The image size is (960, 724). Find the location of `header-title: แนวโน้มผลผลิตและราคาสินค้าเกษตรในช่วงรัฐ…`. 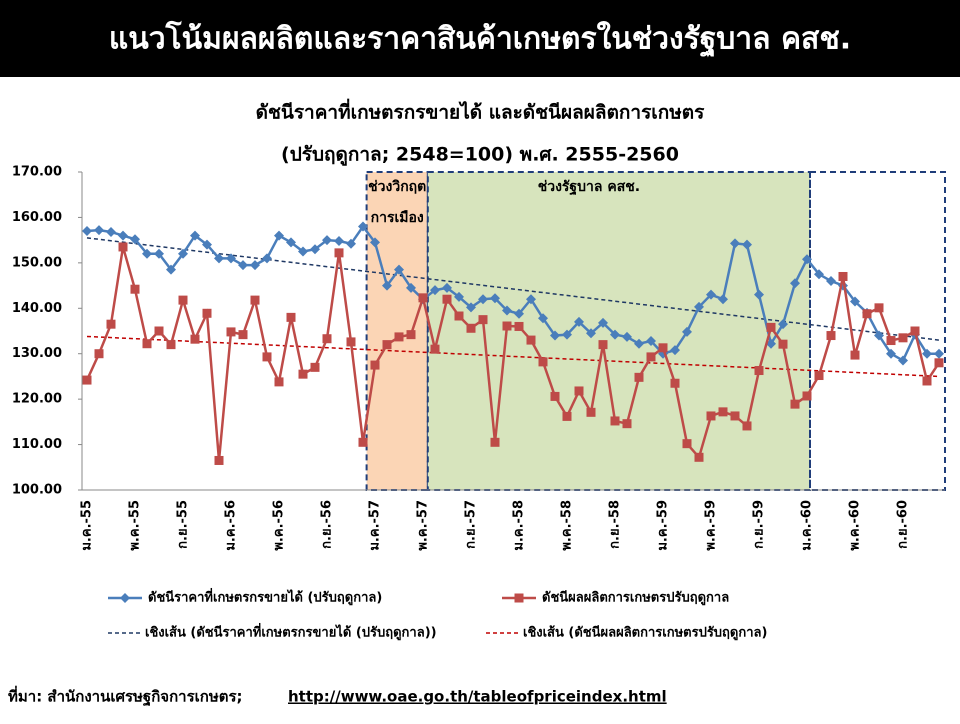

header-title: แนวโน้มผลผลิตและราคาสินค้าเกษตรในช่วงรัฐ… is located at coordinates (480, 39).